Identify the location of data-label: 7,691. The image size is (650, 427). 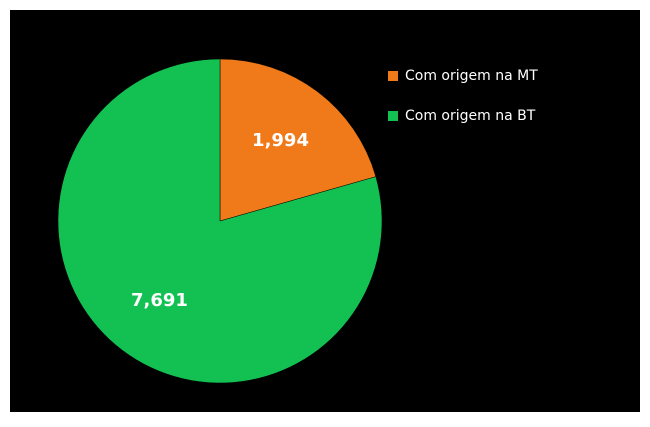
(159, 300).